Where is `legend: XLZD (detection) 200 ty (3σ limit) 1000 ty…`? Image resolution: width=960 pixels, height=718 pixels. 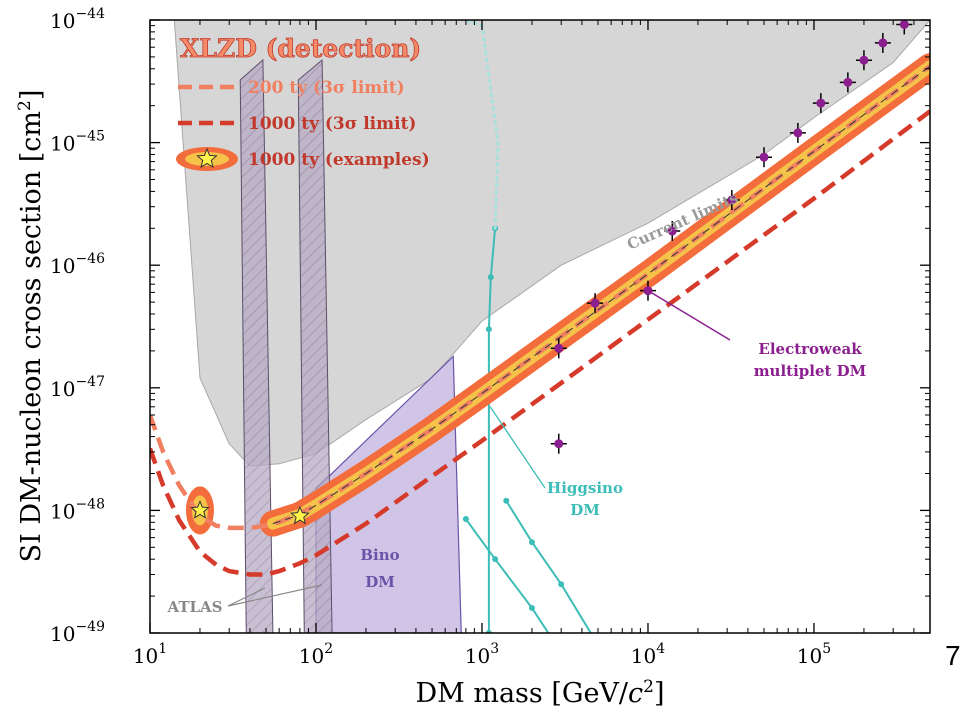 legend: XLZD (detection) 200 ty (3σ limit) 1000 ty… is located at coordinates (303, 102).